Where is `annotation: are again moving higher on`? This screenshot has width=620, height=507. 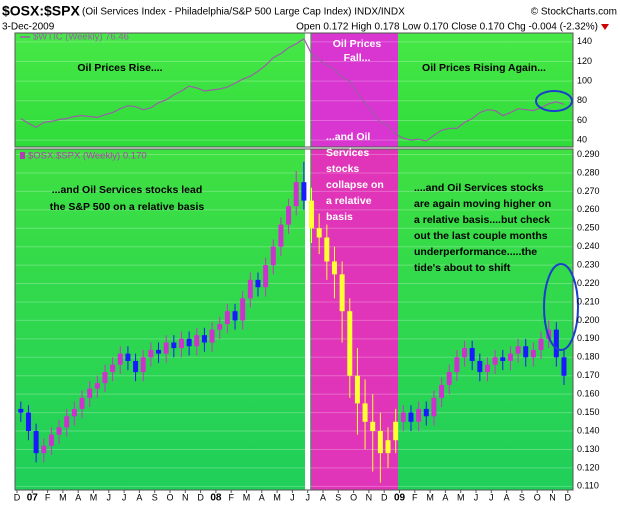 annotation: are again moving higher on is located at coordinates (482, 204).